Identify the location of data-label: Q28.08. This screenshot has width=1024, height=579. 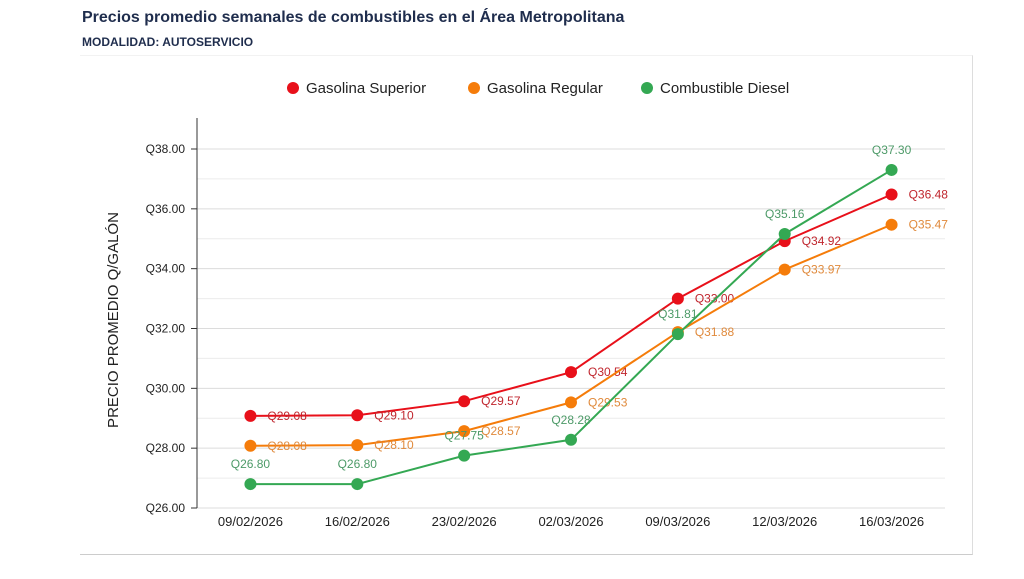
(287, 446).